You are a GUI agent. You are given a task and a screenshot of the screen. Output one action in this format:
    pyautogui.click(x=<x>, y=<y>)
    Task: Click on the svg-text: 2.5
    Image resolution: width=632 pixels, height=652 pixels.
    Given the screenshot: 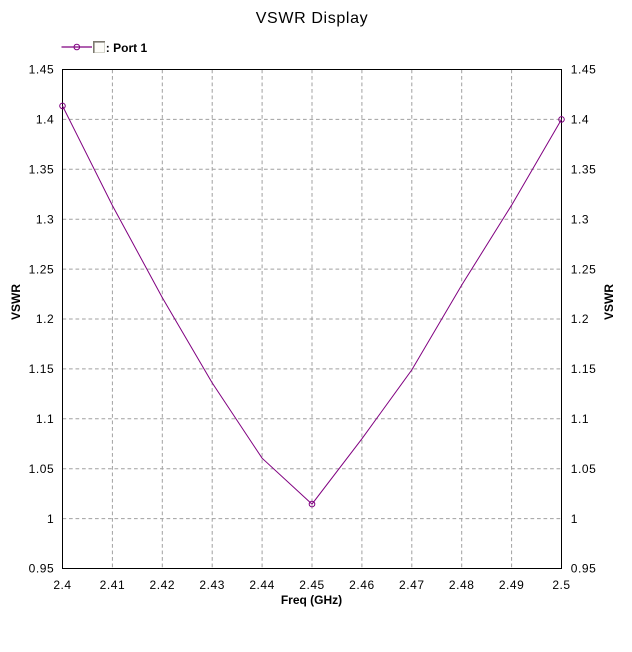 What is the action you would take?
    pyautogui.click(x=561, y=585)
    